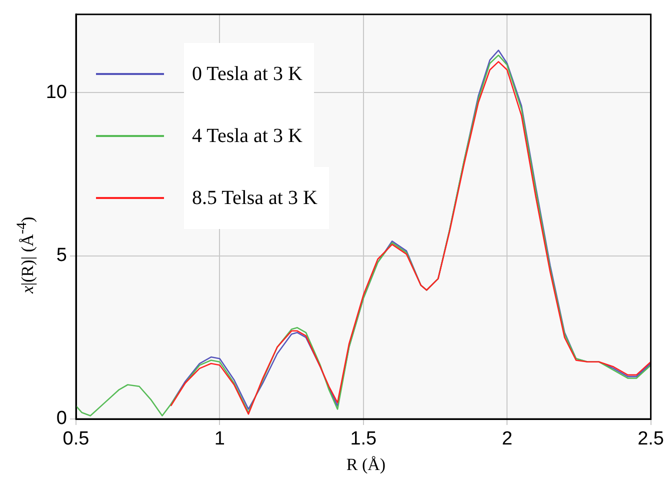 The height and width of the screenshot is (479, 667). I want to click on legend-label: 8.5 Telsa at 3 K, so click(257, 198).